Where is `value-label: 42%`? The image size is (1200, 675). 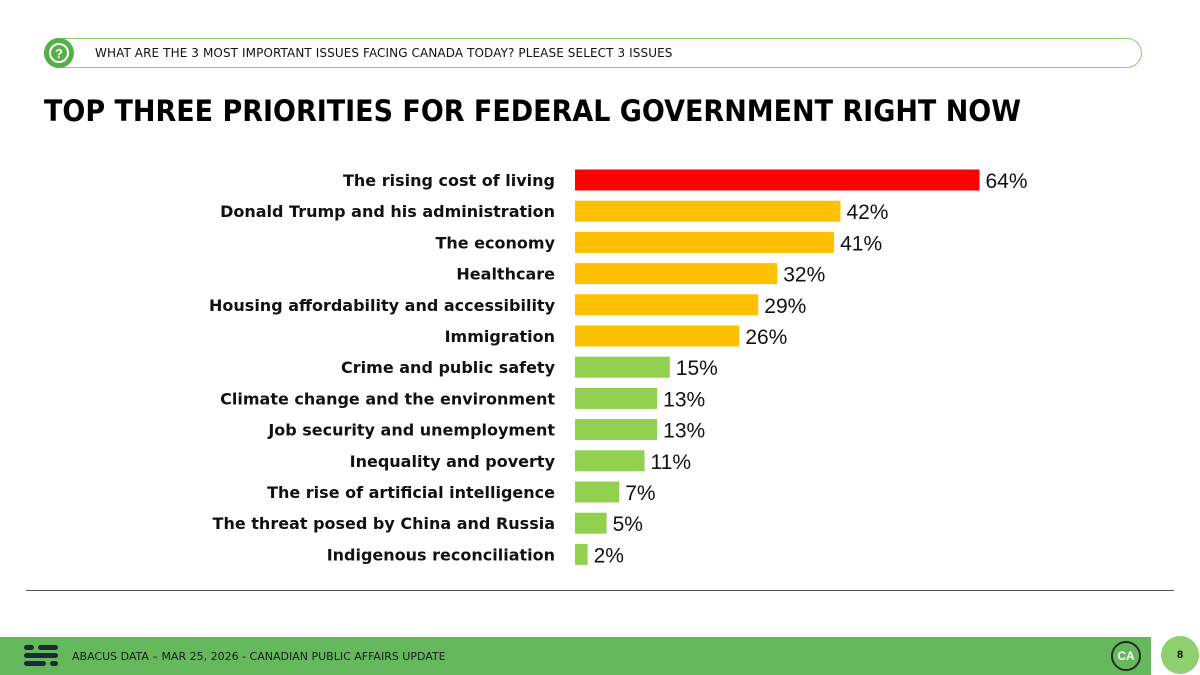
value-label: 42% is located at coordinates (867, 212).